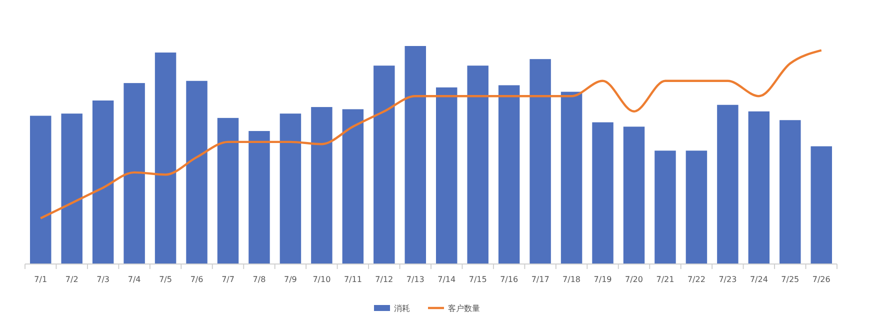 The image size is (872, 326). I want to click on x-tick-label: 7/3, so click(103, 279).